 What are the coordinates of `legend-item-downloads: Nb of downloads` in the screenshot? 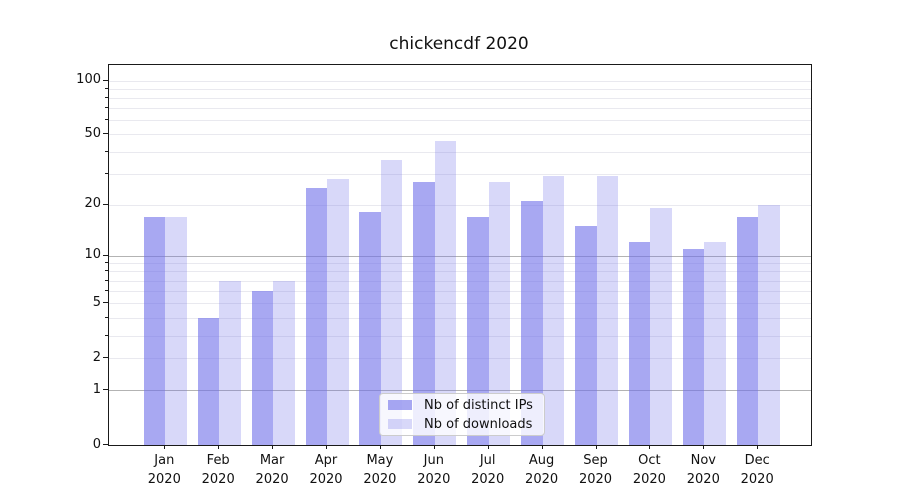 It's located at (462, 424).